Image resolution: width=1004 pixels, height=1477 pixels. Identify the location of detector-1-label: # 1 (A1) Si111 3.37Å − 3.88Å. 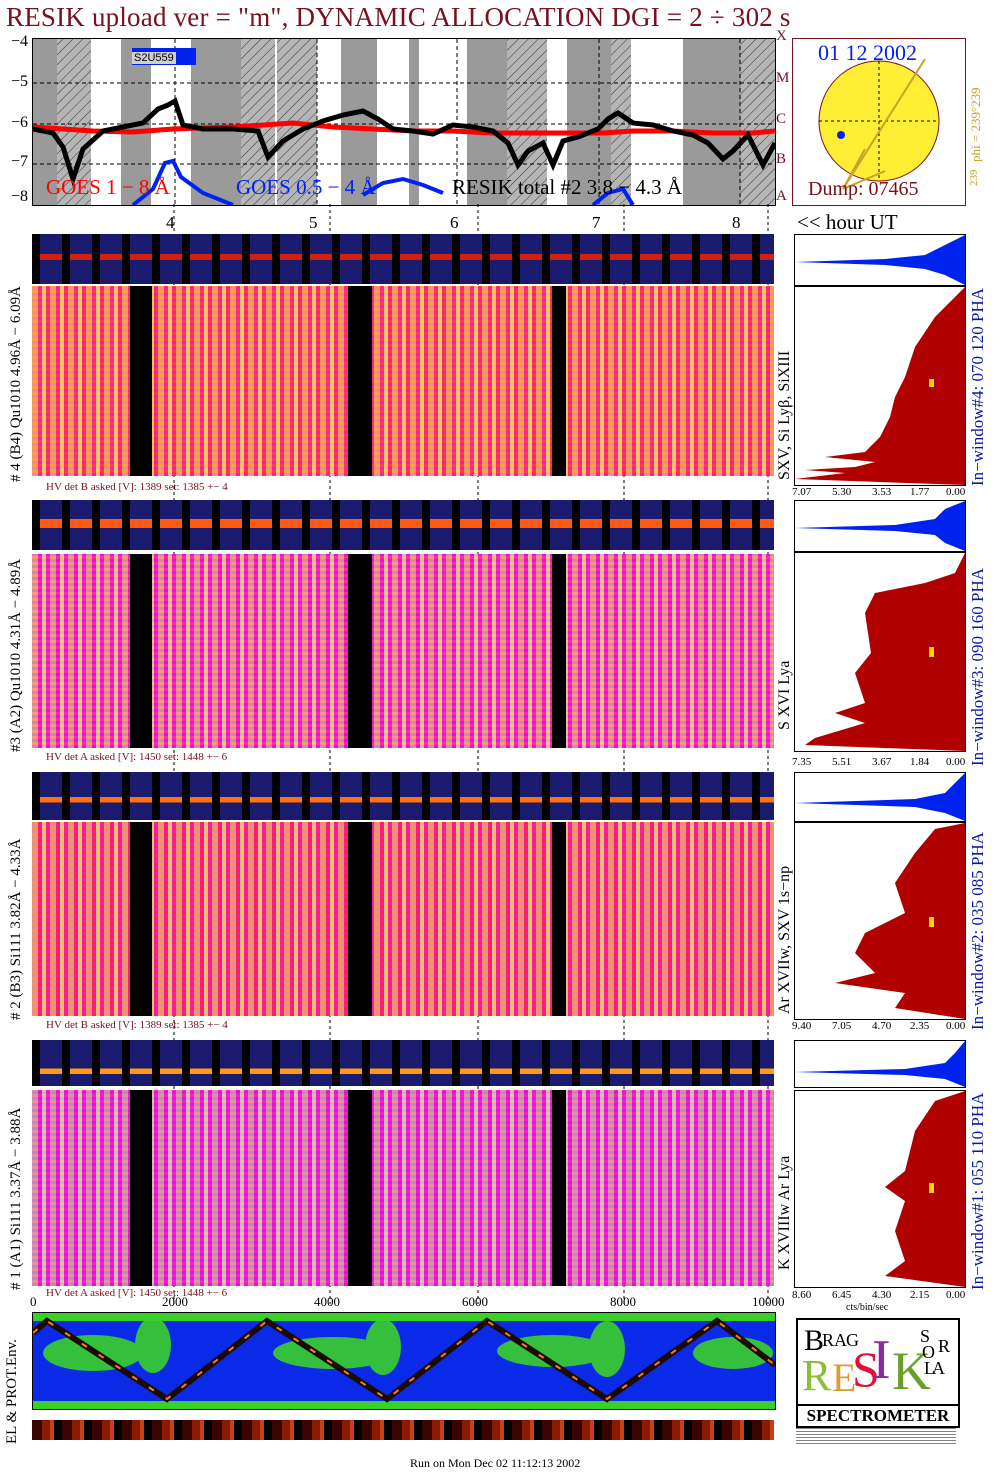
(16, 1198).